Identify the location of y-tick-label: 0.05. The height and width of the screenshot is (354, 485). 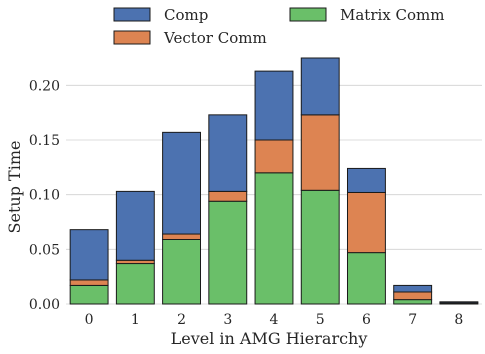
(44, 250).